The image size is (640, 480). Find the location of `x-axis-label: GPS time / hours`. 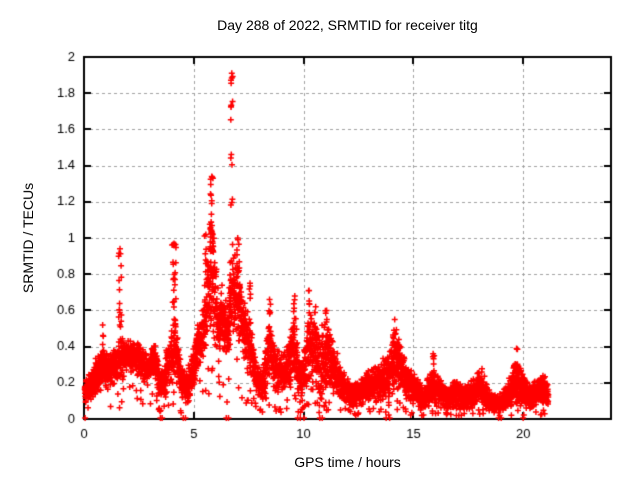

x-axis-label: GPS time / hours is located at coordinates (347, 462).